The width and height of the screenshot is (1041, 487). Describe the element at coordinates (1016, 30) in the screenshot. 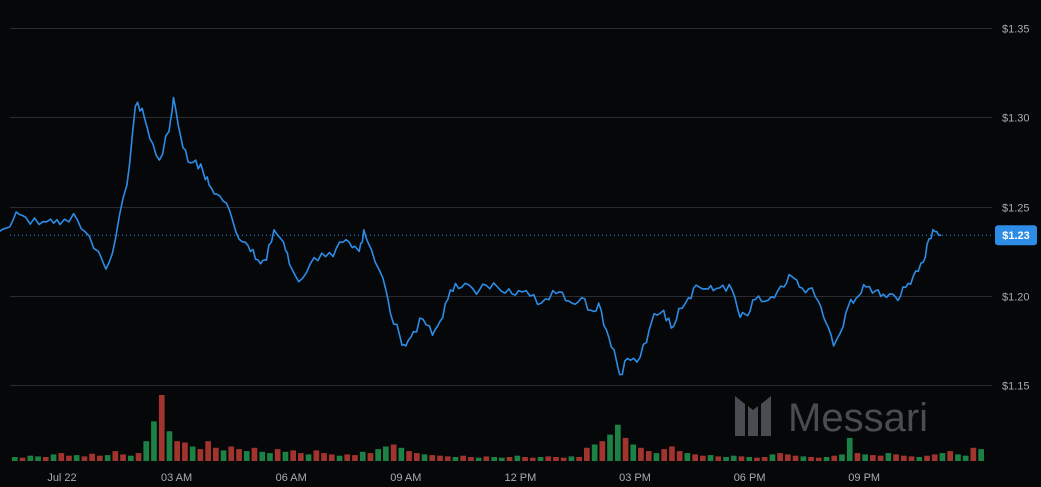

I see `y-tick-label: $1.35` at that location.